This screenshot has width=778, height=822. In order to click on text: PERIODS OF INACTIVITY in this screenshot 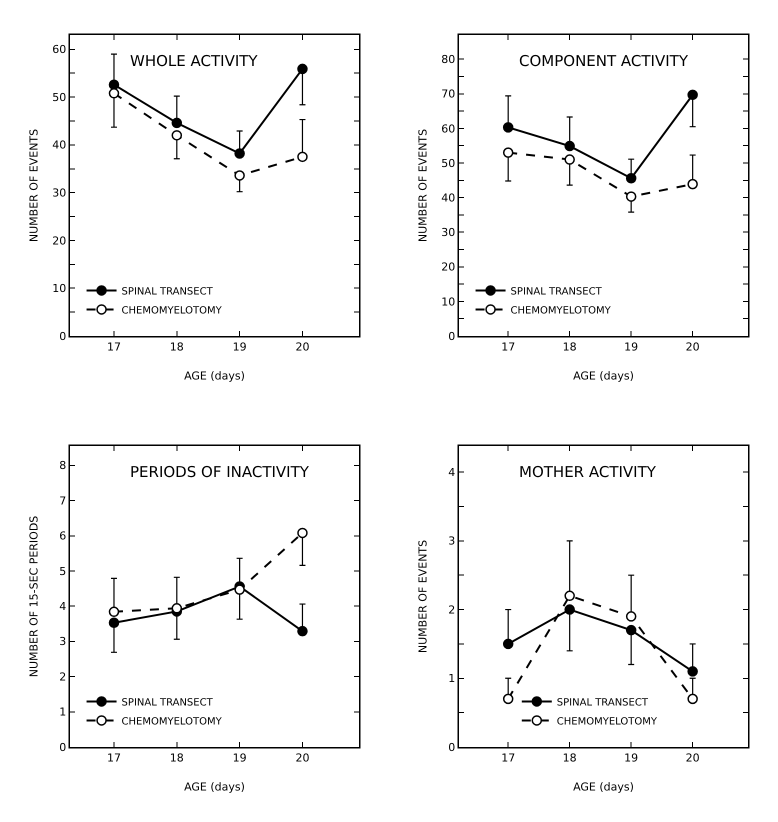, I will do `click(220, 472)`.